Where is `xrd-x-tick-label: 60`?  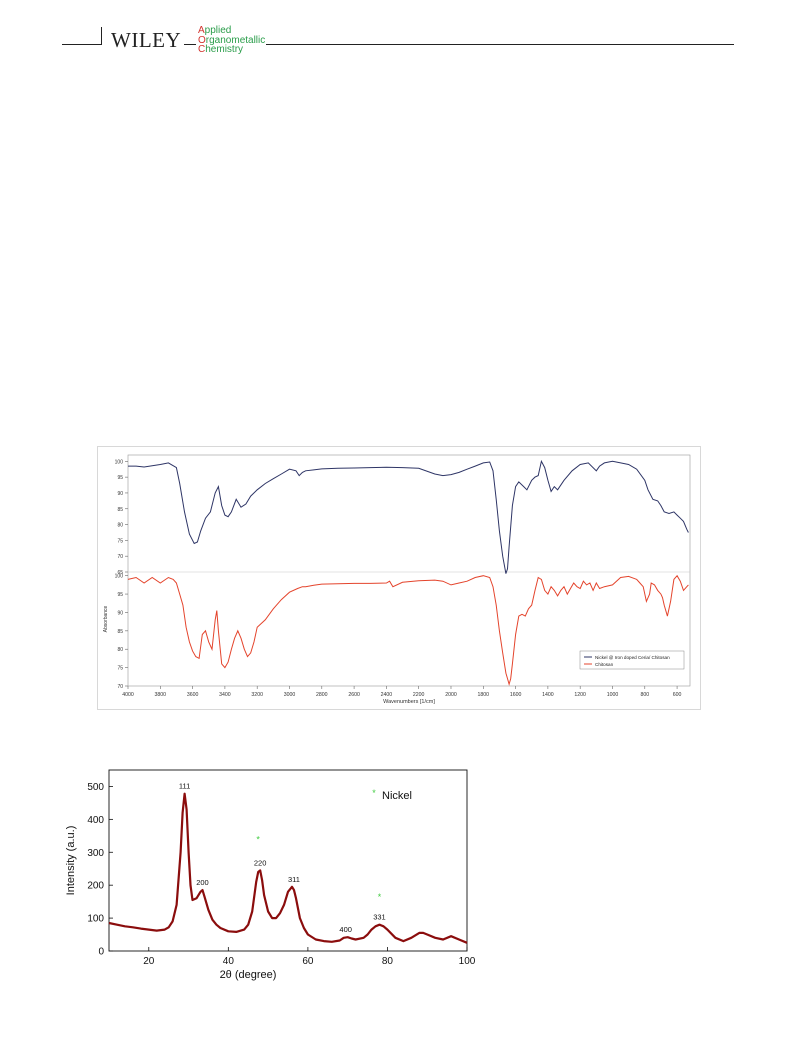
xrd-x-tick-label: 60 is located at coordinates (308, 961).